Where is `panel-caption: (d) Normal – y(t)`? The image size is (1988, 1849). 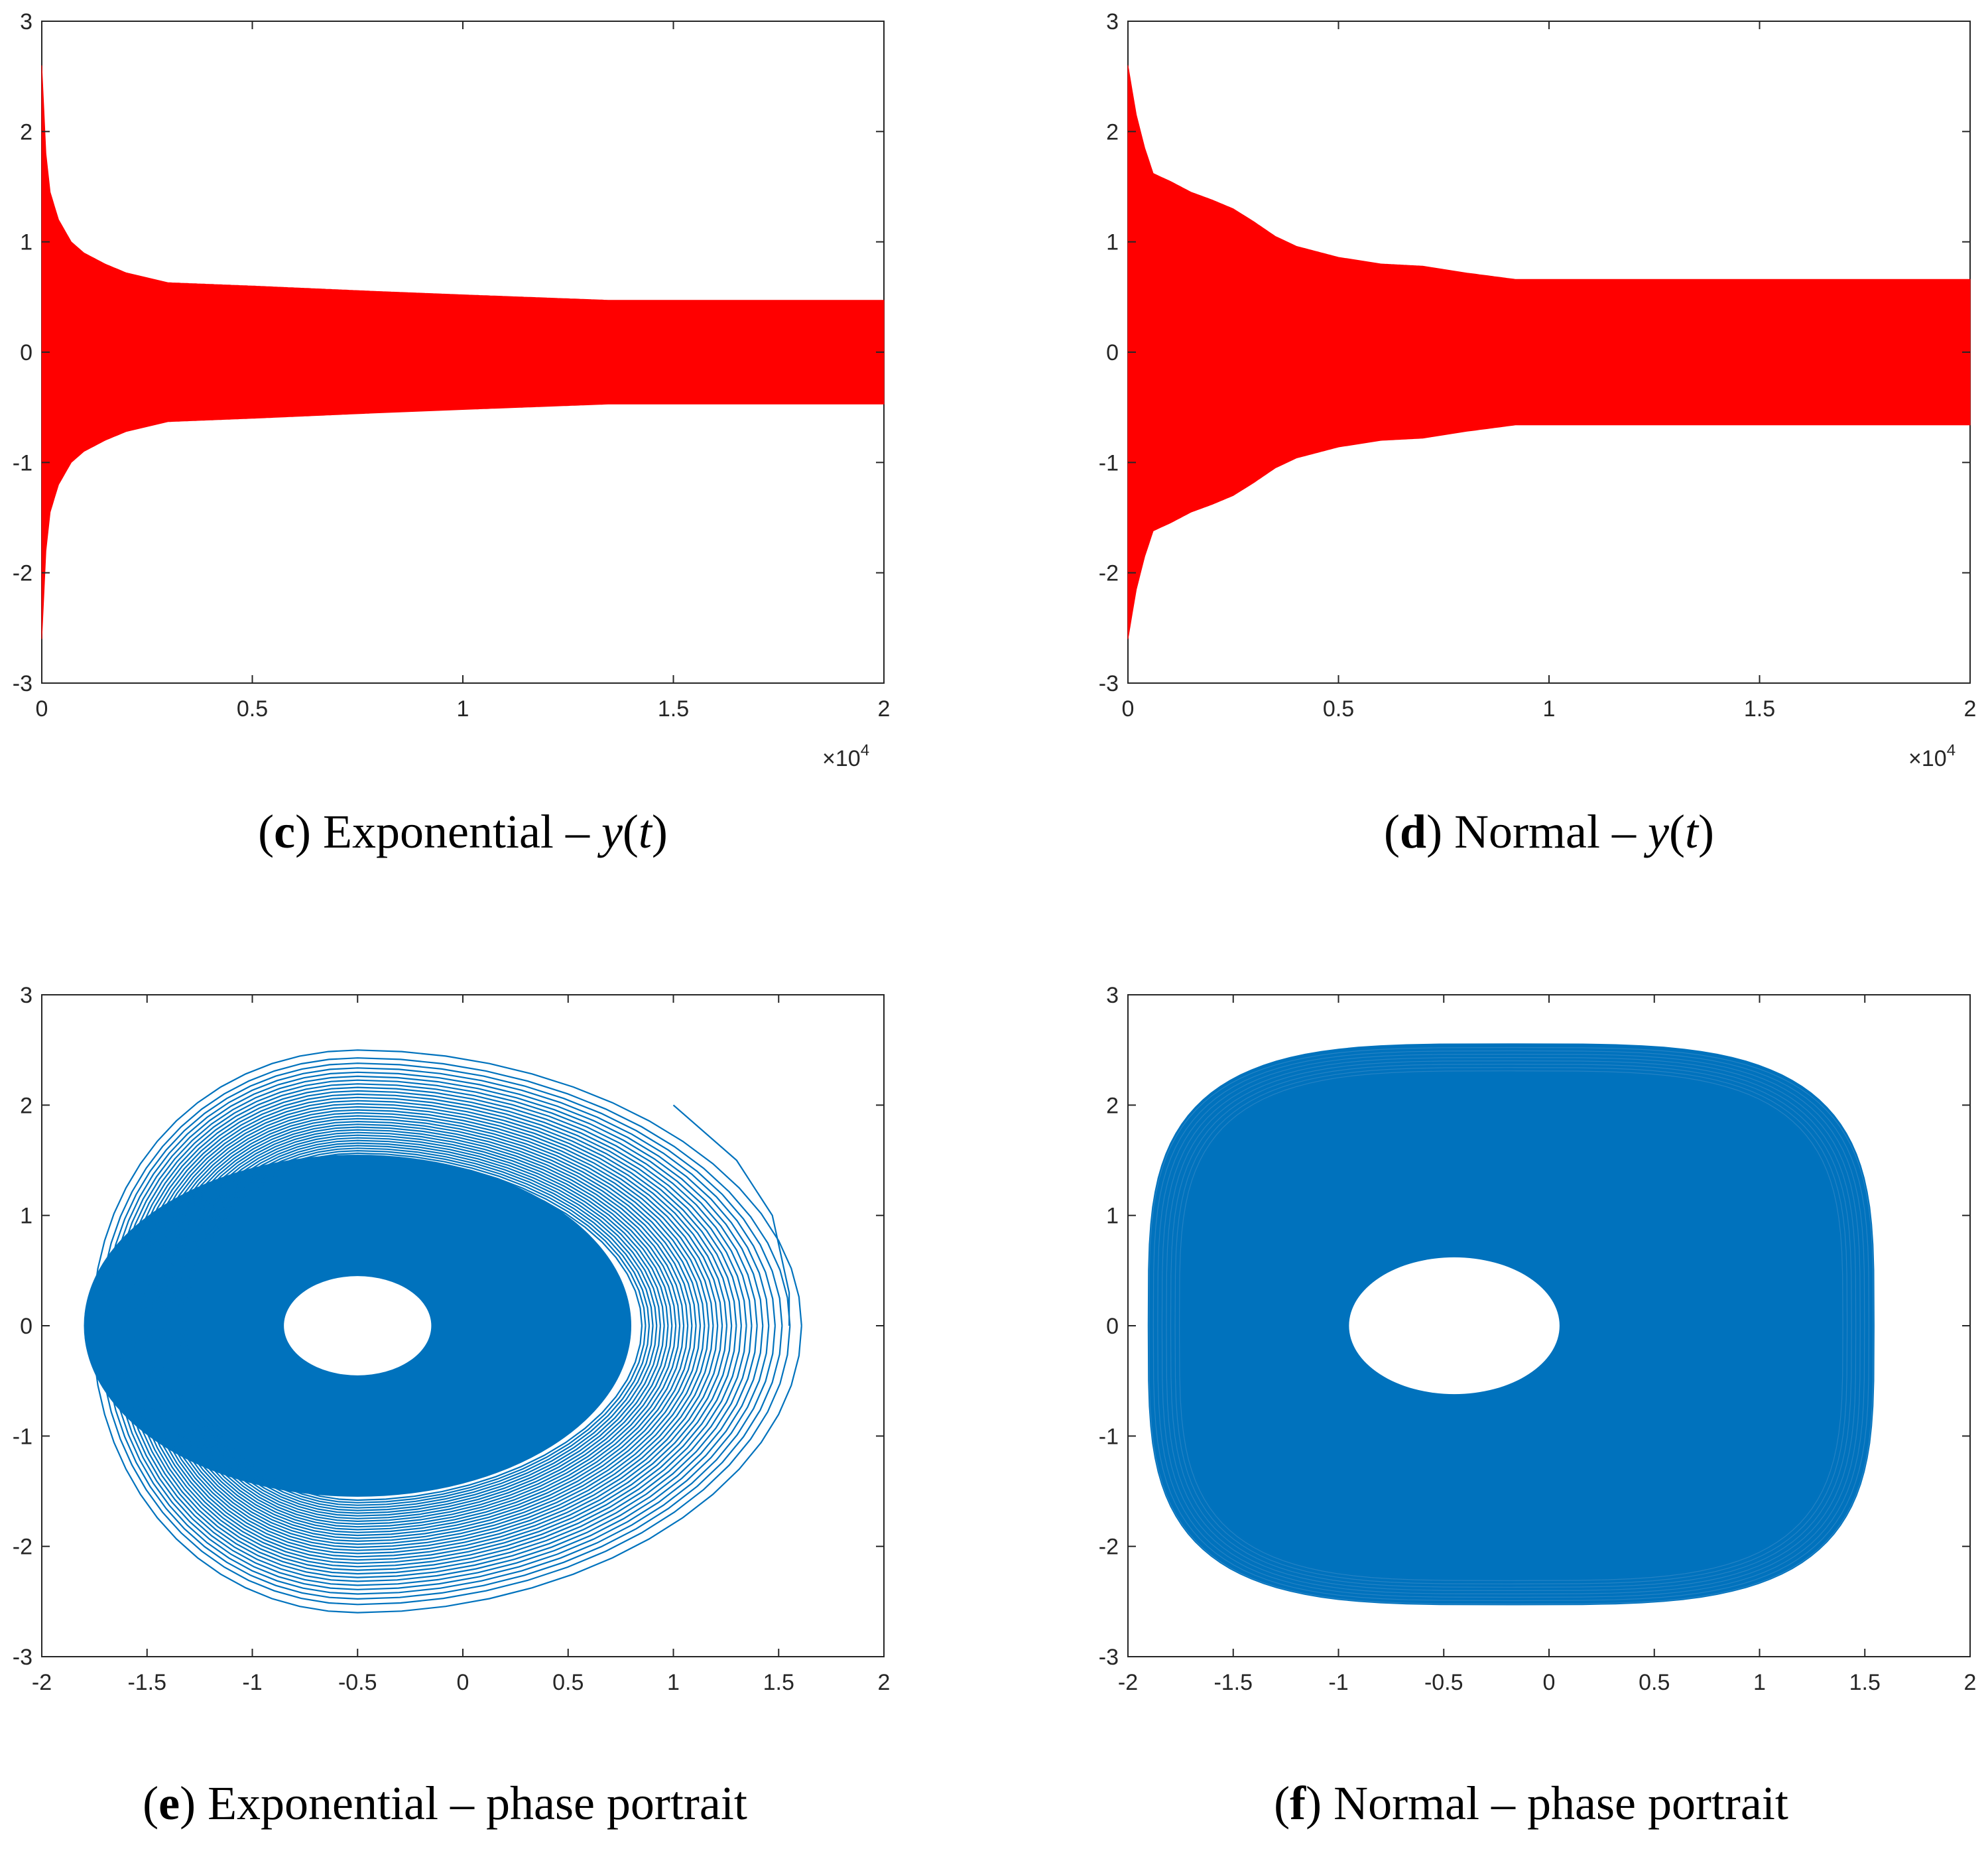
panel-caption: (d) Normal – y(t) is located at coordinates (1549, 832).